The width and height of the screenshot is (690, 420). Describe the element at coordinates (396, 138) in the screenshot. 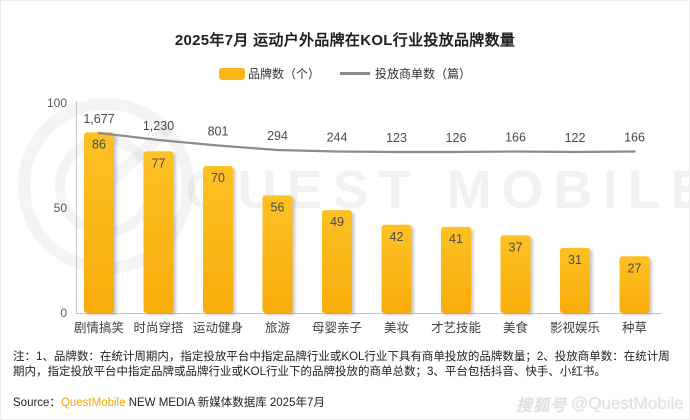

I see `line-value-label: 123` at that location.